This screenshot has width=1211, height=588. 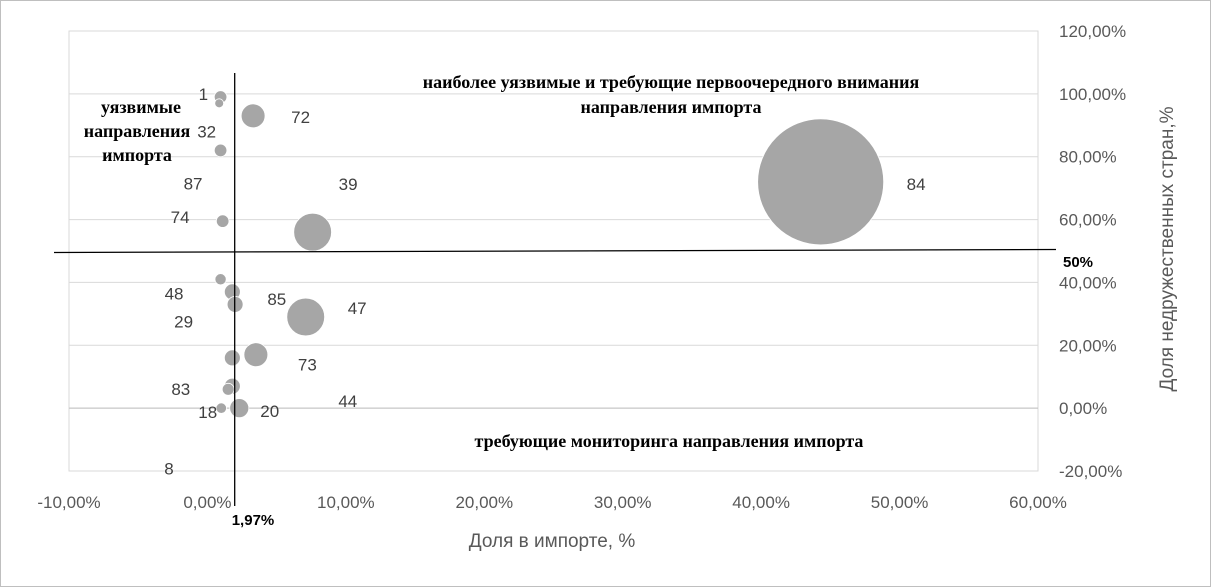 I want to click on bubble-label: 87, so click(x=193, y=183).